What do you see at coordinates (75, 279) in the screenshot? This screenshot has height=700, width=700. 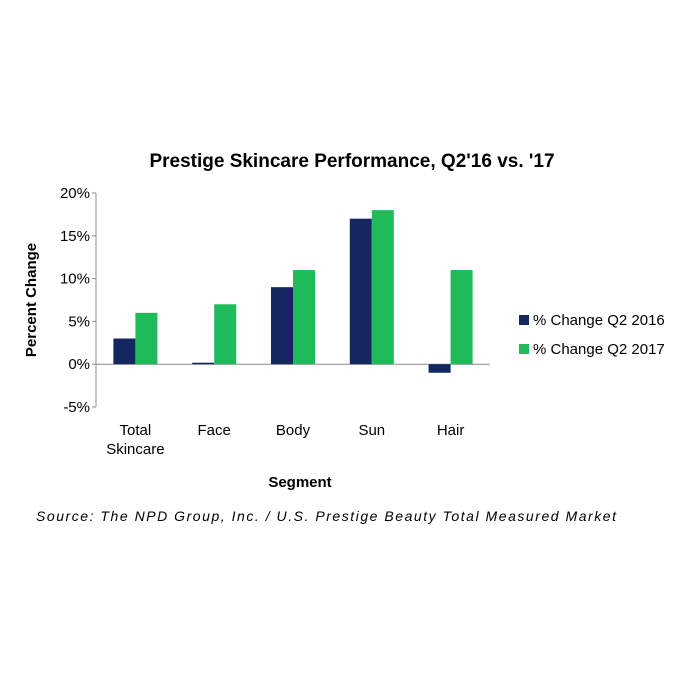 I see `y-tick-label: 10%` at bounding box center [75, 279].